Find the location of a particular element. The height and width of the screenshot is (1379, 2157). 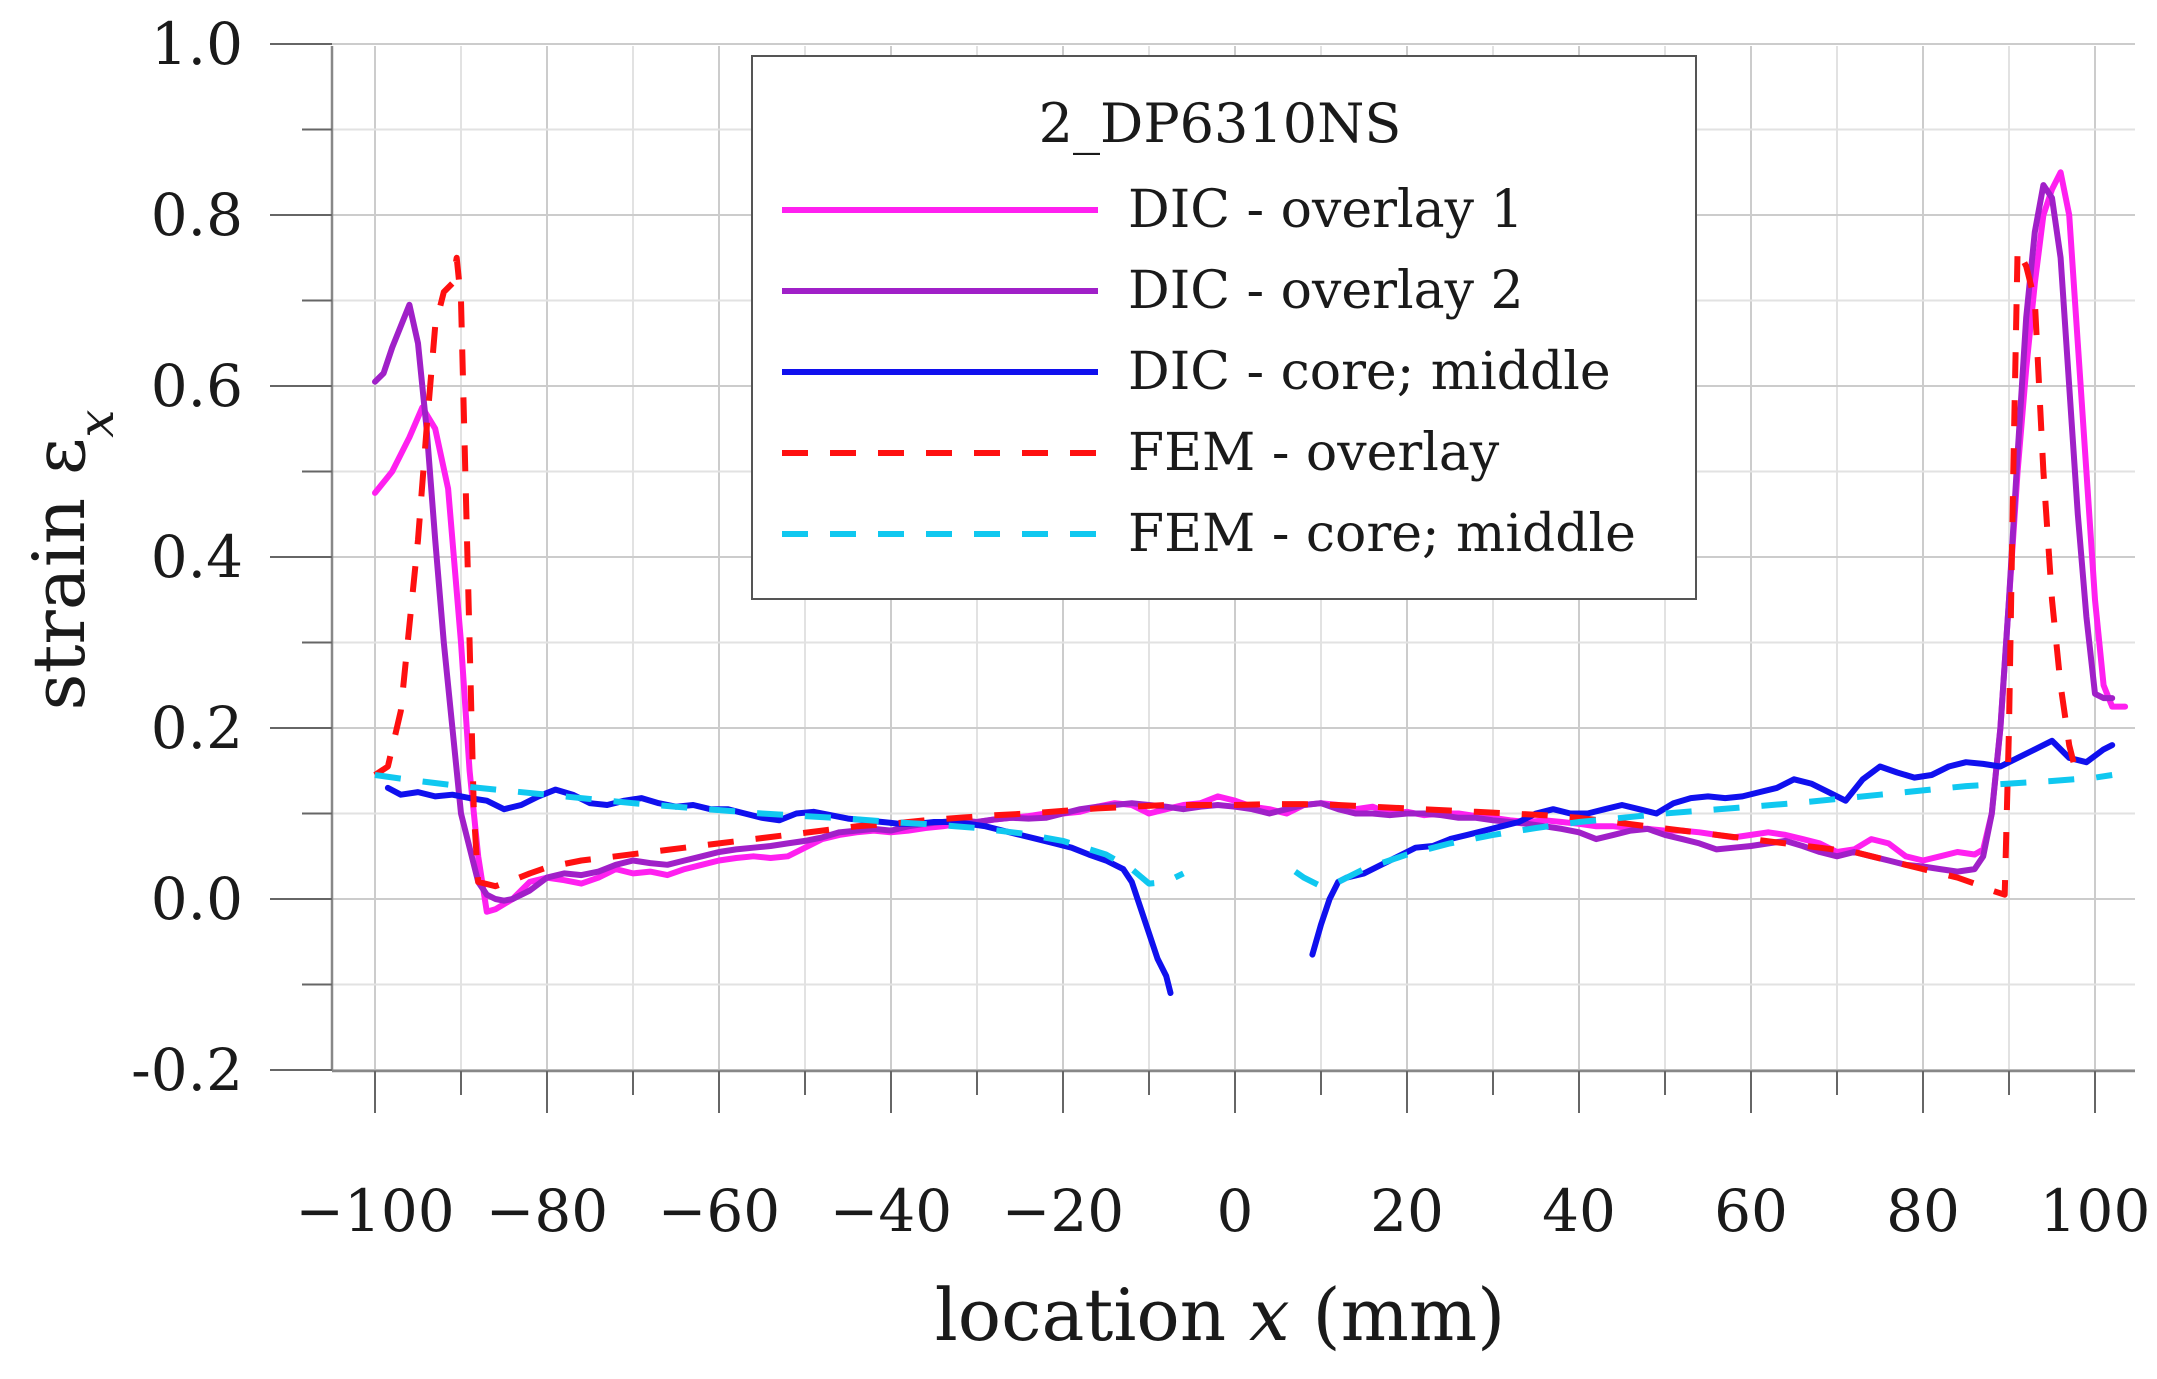

y-tick-label: 0.8 is located at coordinates (197, 215).